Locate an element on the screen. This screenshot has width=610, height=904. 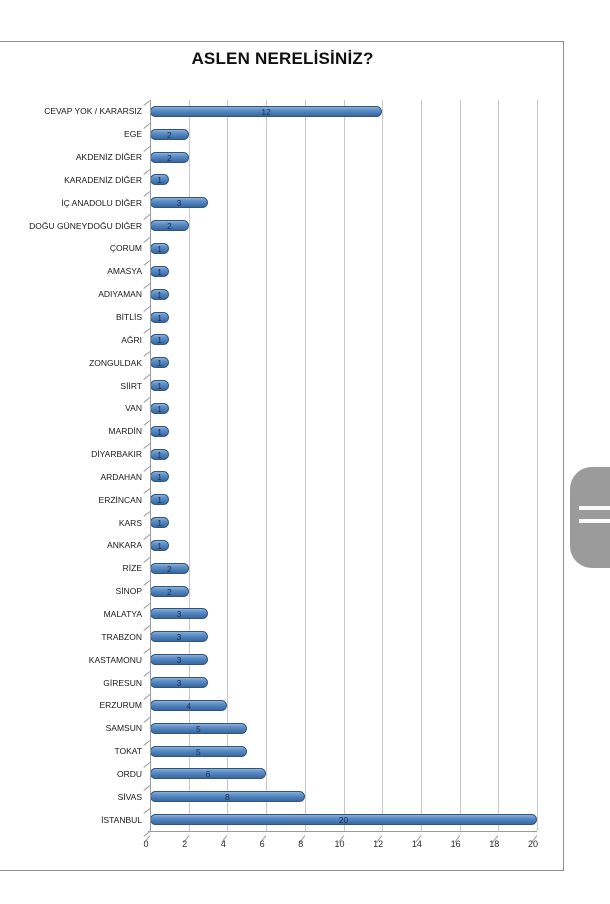
category-label: KARS is located at coordinates (130, 522).